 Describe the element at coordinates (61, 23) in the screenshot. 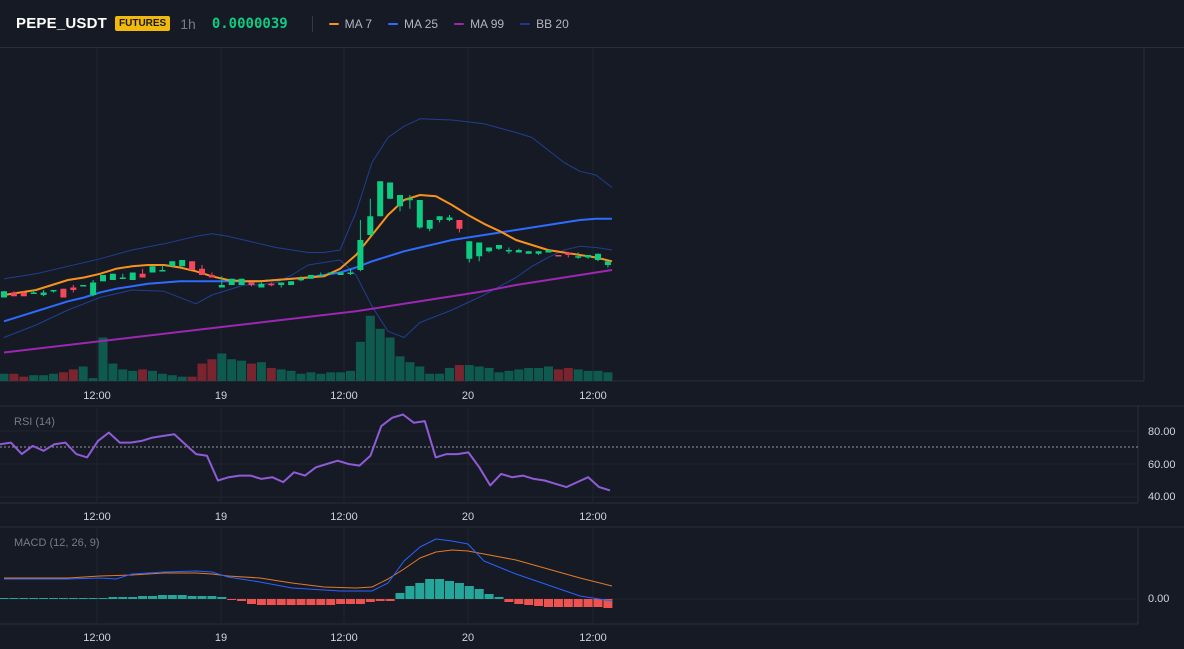

I see `symbol-name: PEPE_USDT` at that location.